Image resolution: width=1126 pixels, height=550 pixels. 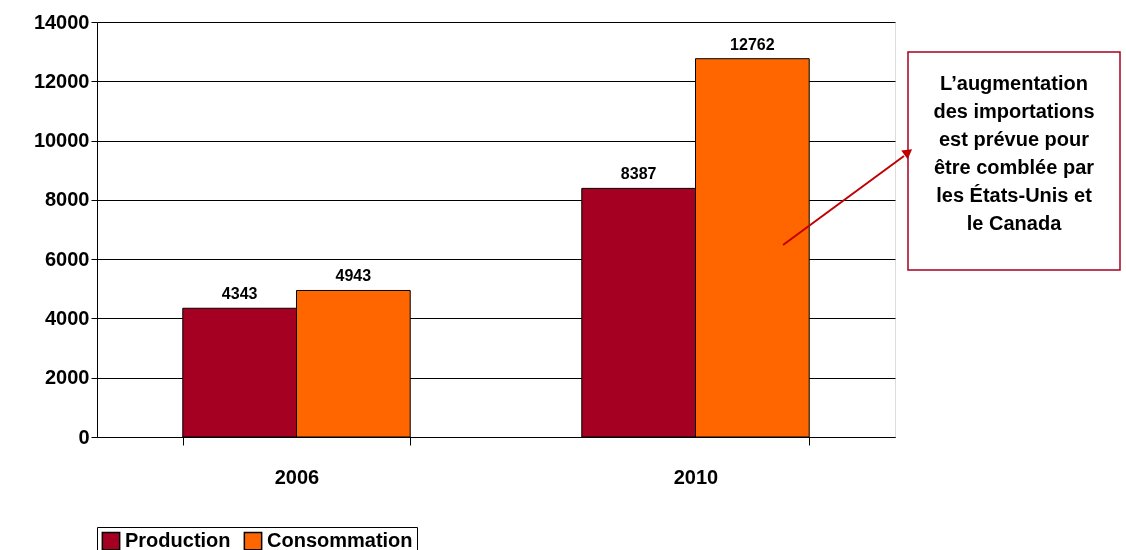 I want to click on legend-label: Production, so click(x=178, y=539).